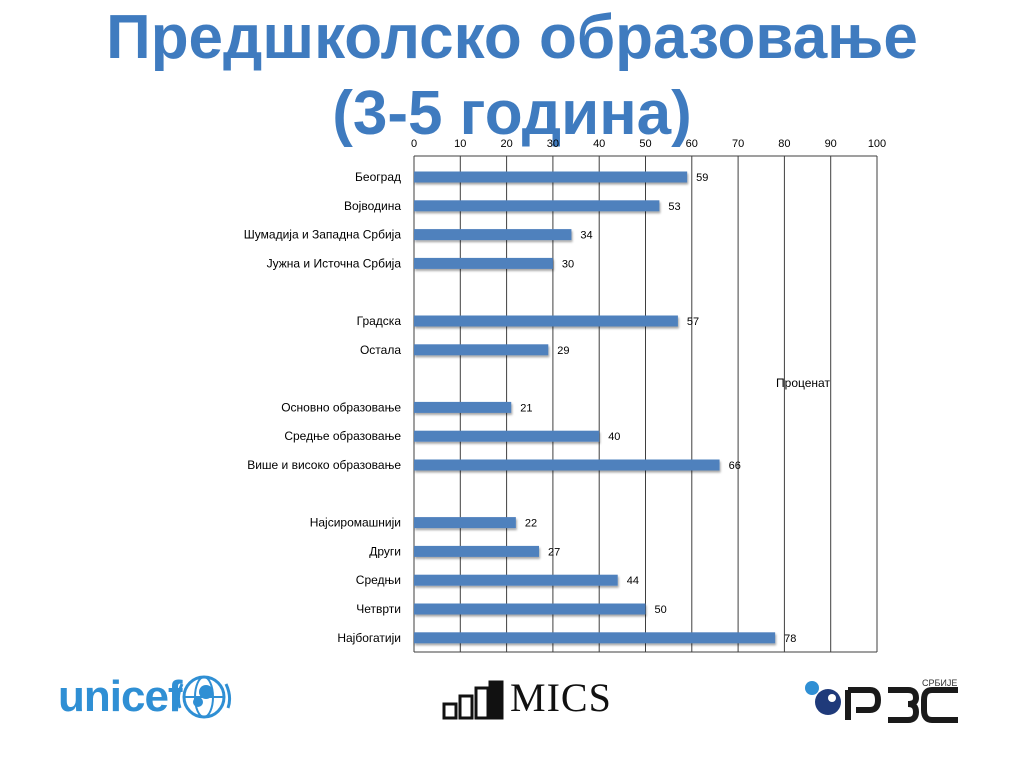 The height and width of the screenshot is (768, 1024). I want to click on data-label: 27, so click(554, 552).